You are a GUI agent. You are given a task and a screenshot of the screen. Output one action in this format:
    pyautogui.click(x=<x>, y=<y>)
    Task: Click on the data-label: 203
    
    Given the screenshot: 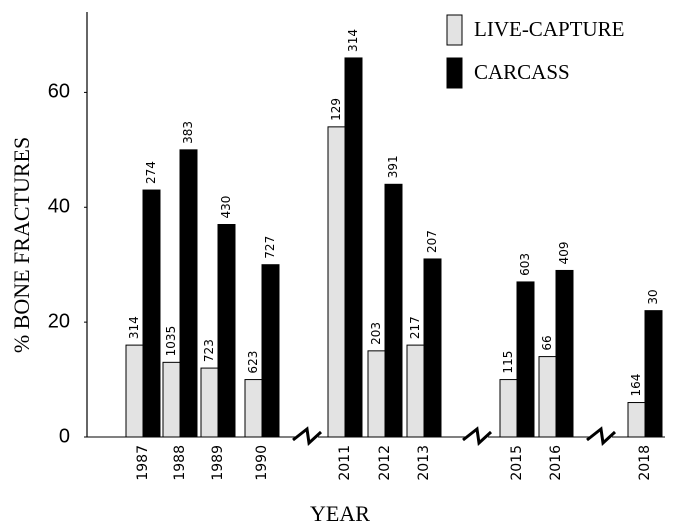 What is the action you would take?
    pyautogui.click(x=376, y=333)
    